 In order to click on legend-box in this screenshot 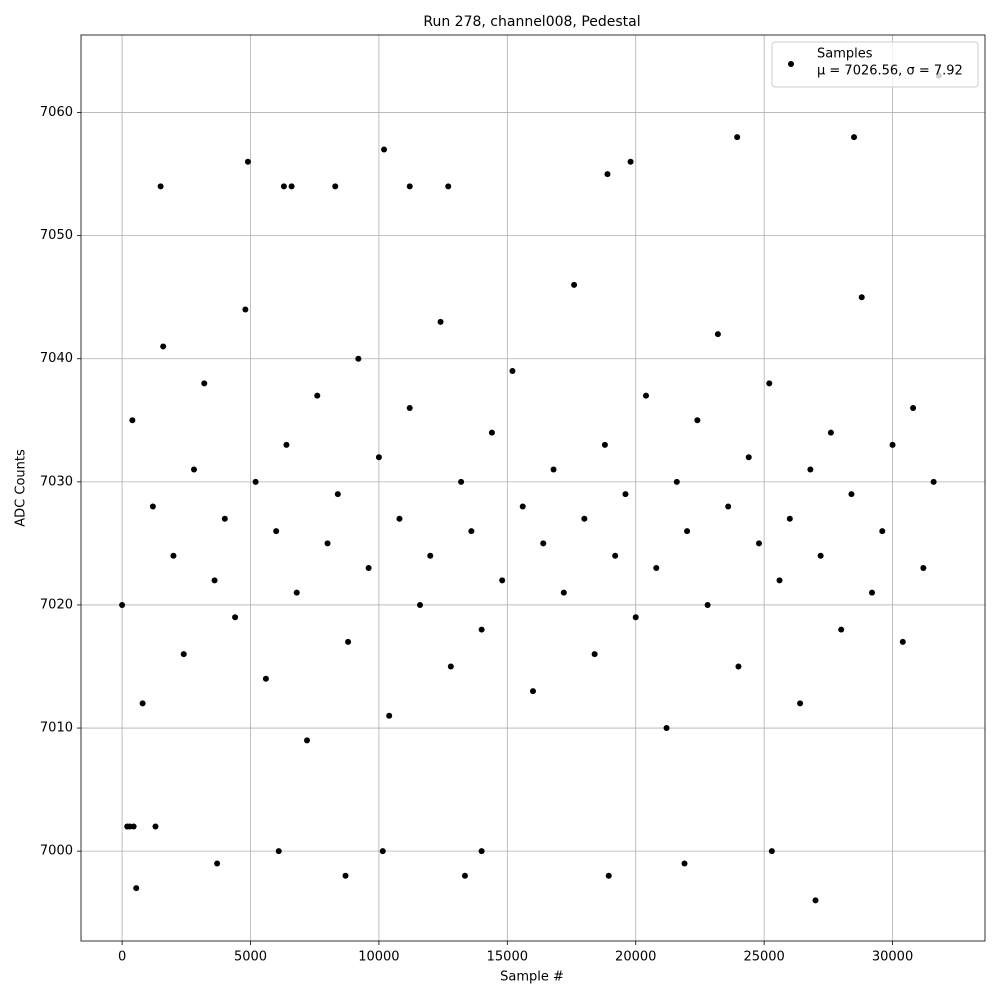, I will do `click(875, 64)`.